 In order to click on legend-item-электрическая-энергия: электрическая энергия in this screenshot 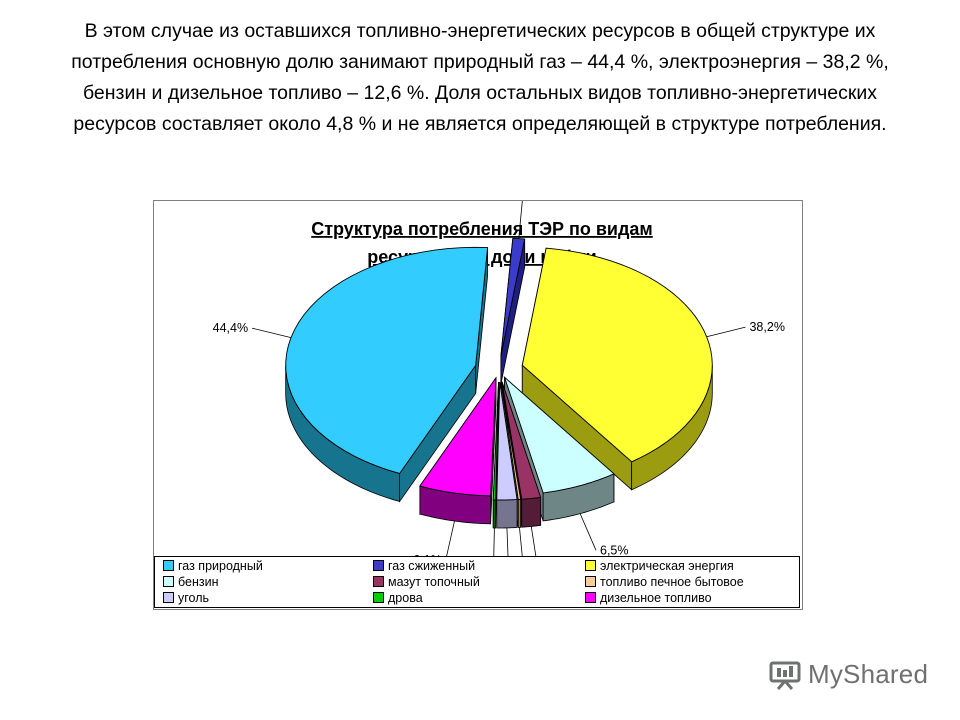, I will do `click(659, 566)`.